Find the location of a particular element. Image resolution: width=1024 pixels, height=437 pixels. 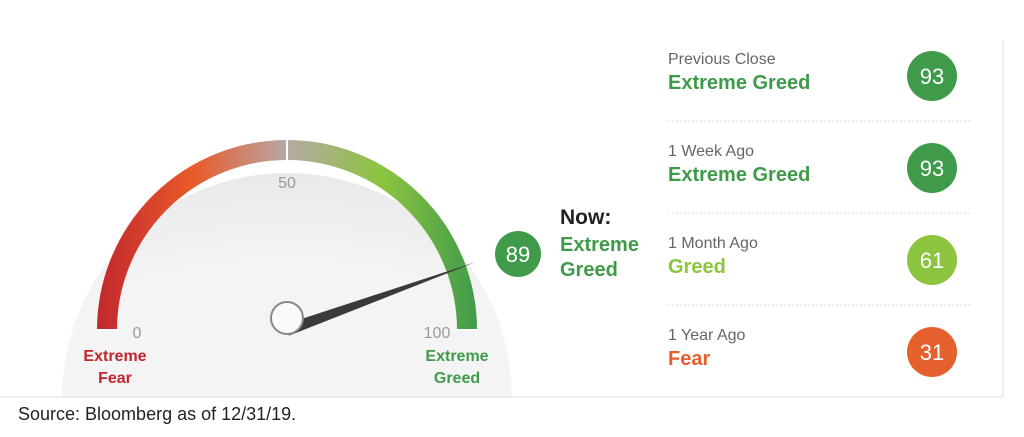

history-label: 1 Week Ago is located at coordinates (711, 151).